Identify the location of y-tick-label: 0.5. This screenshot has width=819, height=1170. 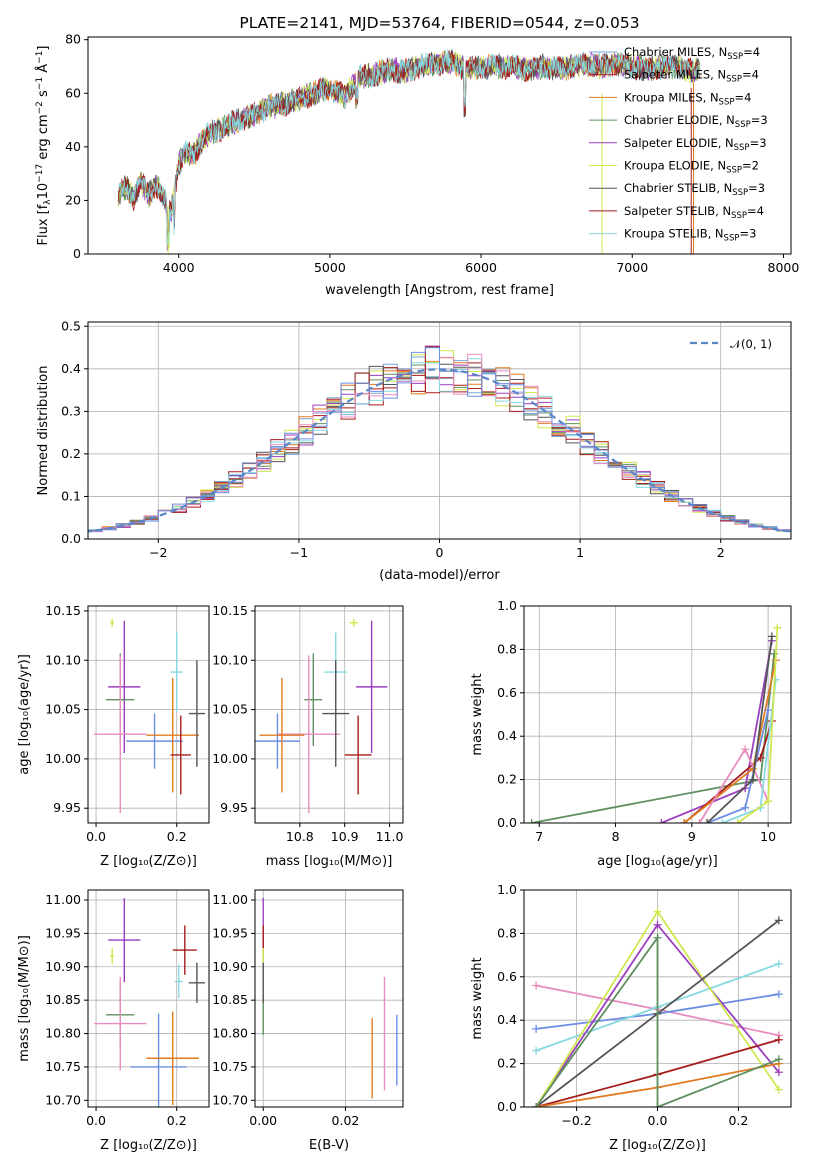
(71, 325).